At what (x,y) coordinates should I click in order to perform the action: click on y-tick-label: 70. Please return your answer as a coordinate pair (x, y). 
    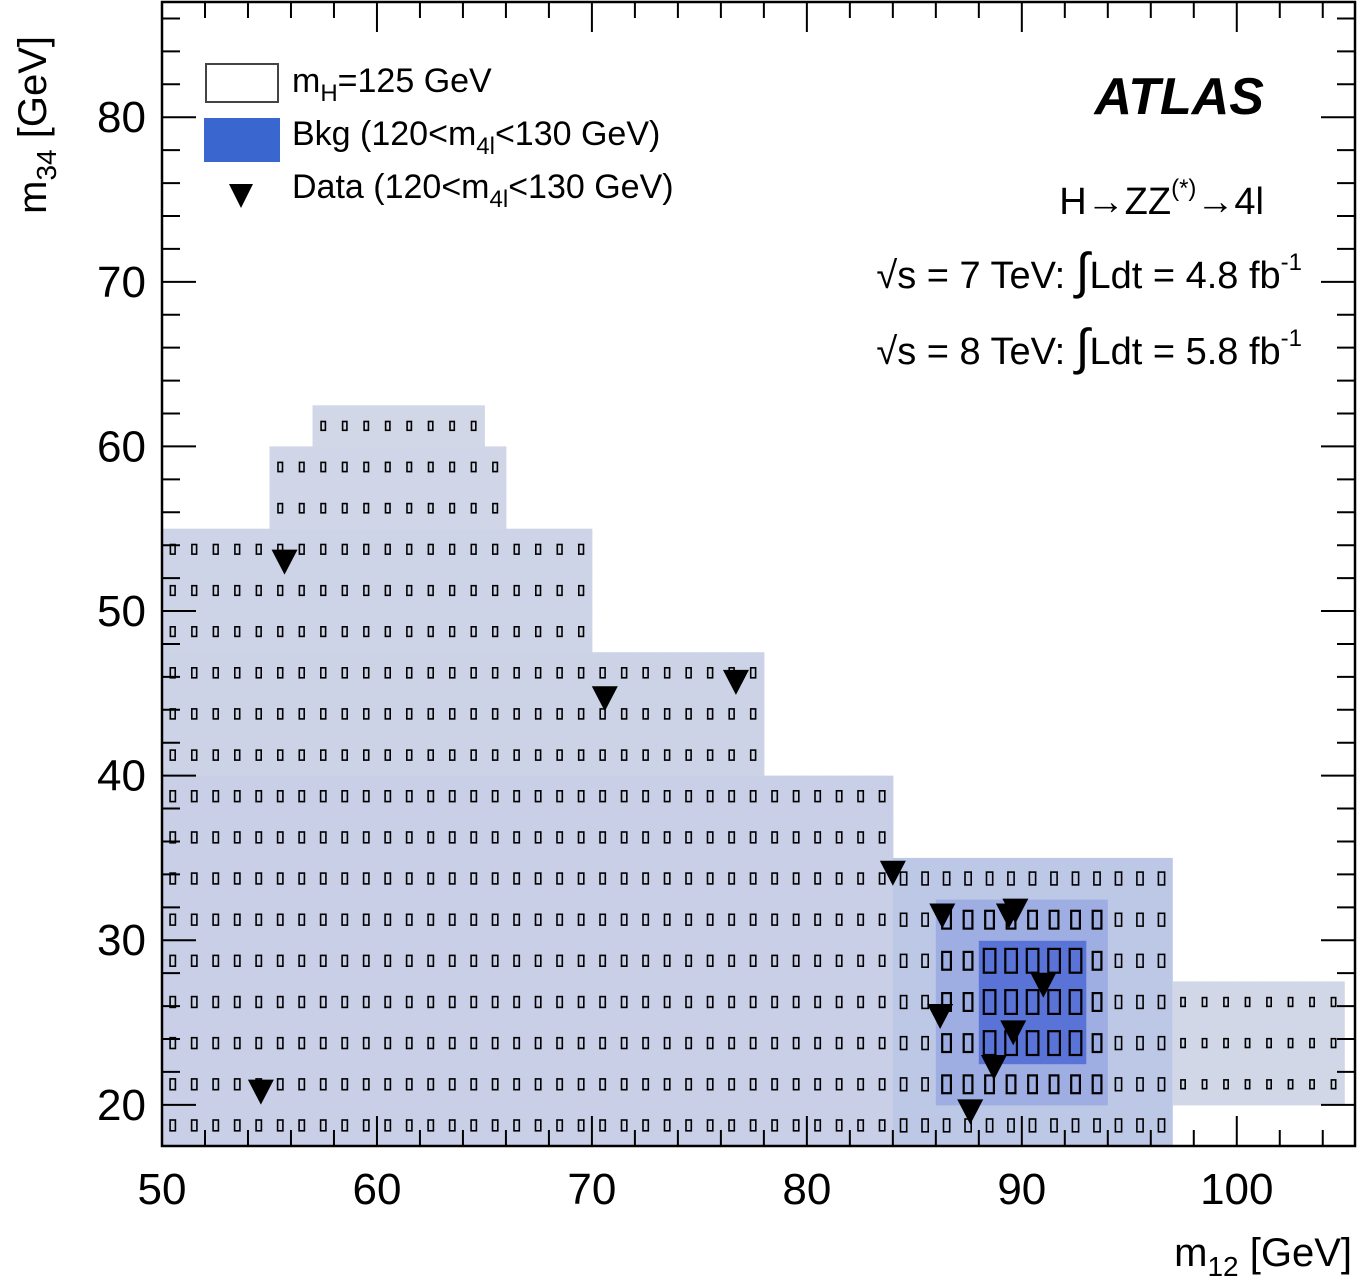
    Looking at the image, I should click on (121, 282).